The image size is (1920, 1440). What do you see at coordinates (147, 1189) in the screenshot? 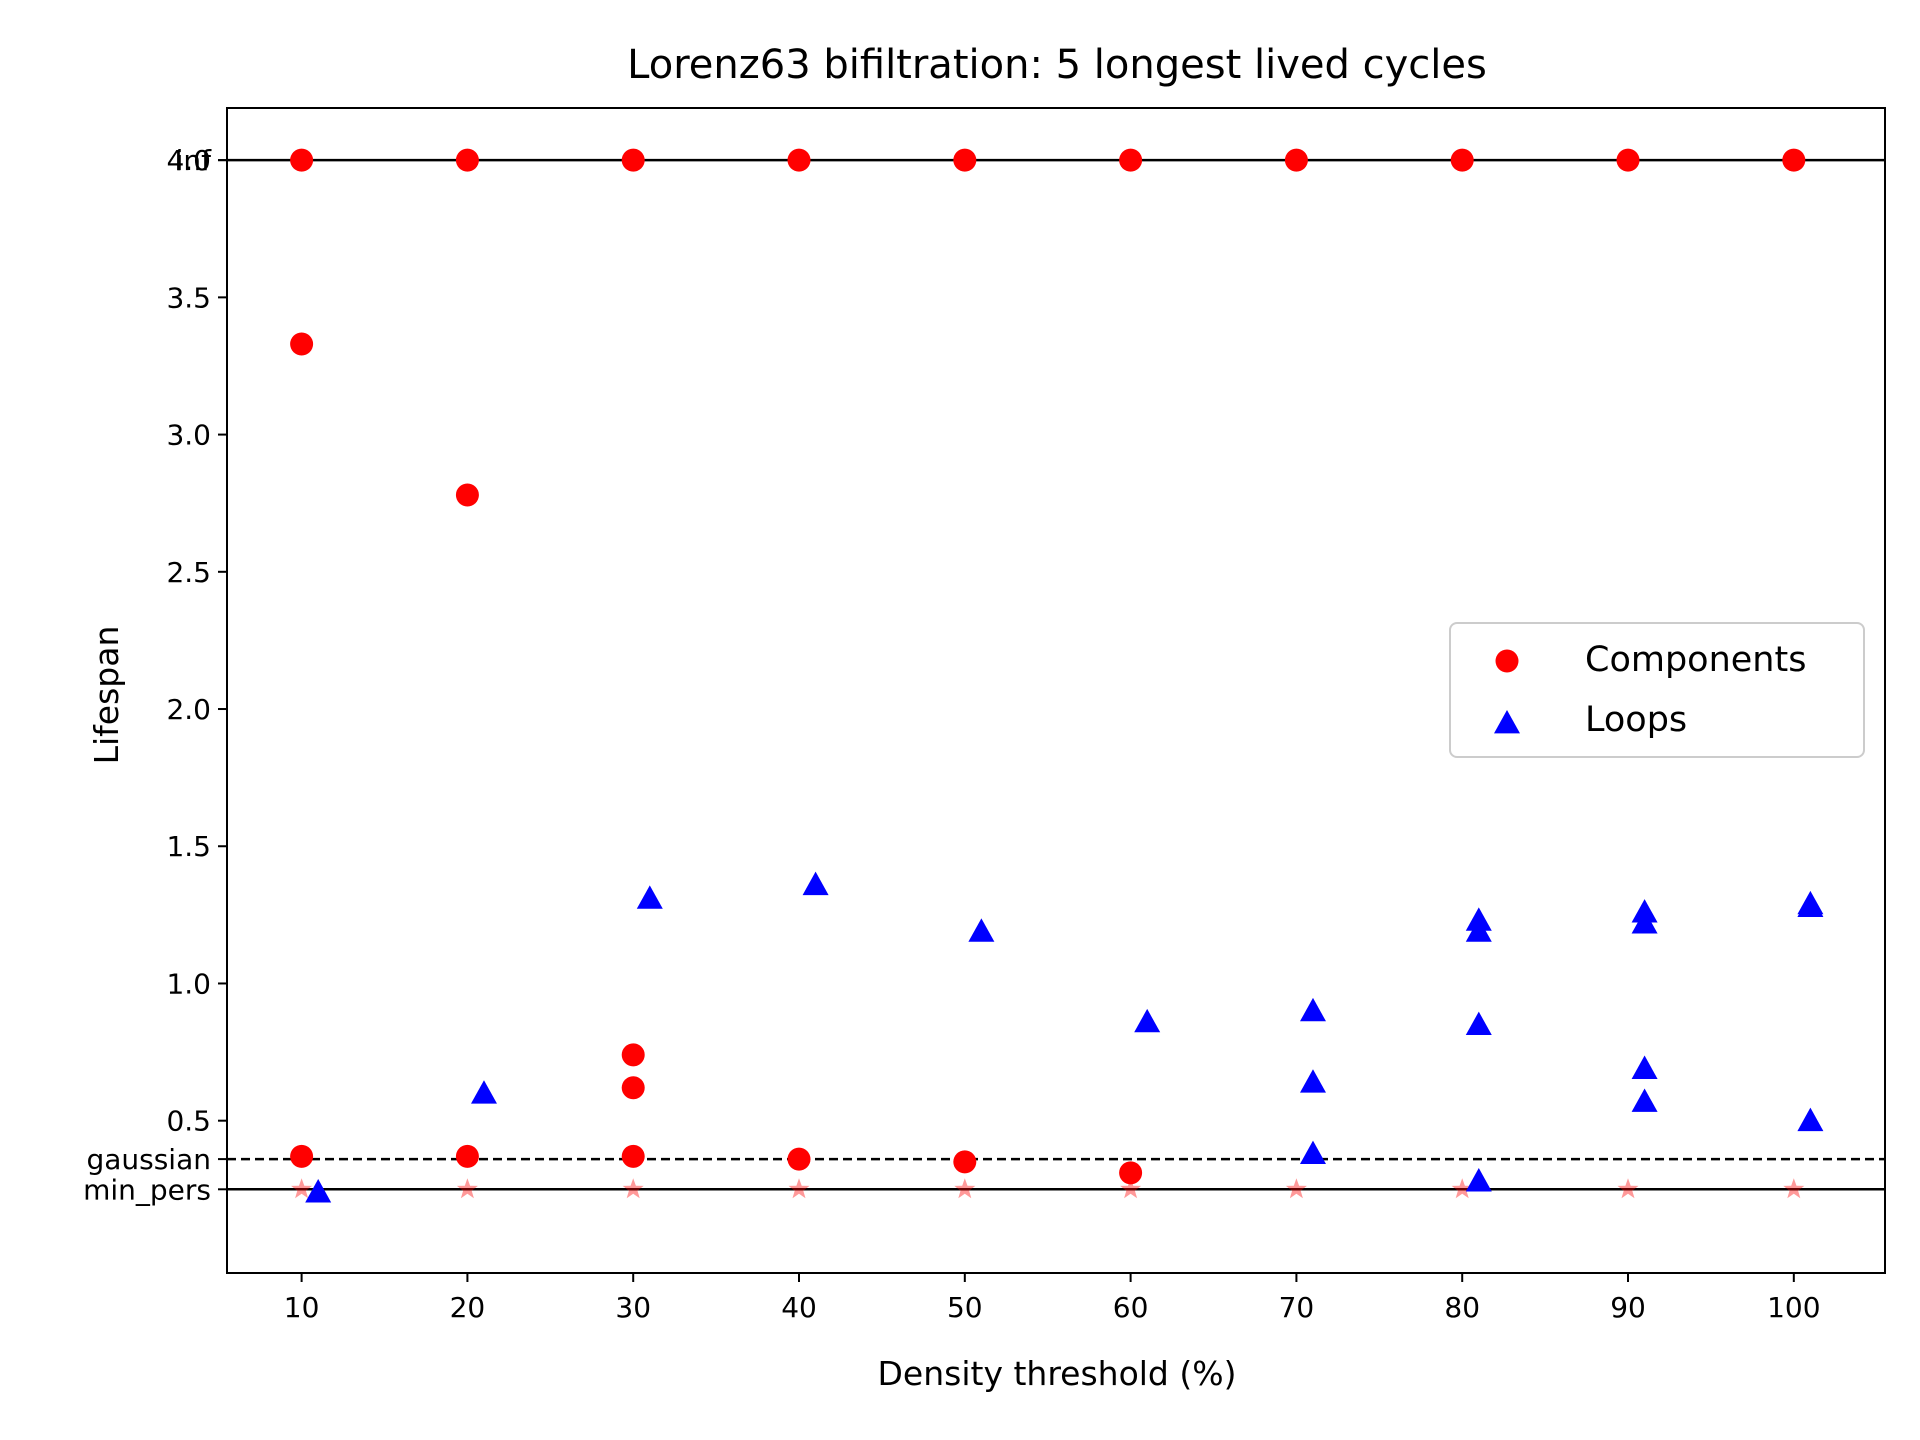
I see `reference-line-label: min_pers` at bounding box center [147, 1189].